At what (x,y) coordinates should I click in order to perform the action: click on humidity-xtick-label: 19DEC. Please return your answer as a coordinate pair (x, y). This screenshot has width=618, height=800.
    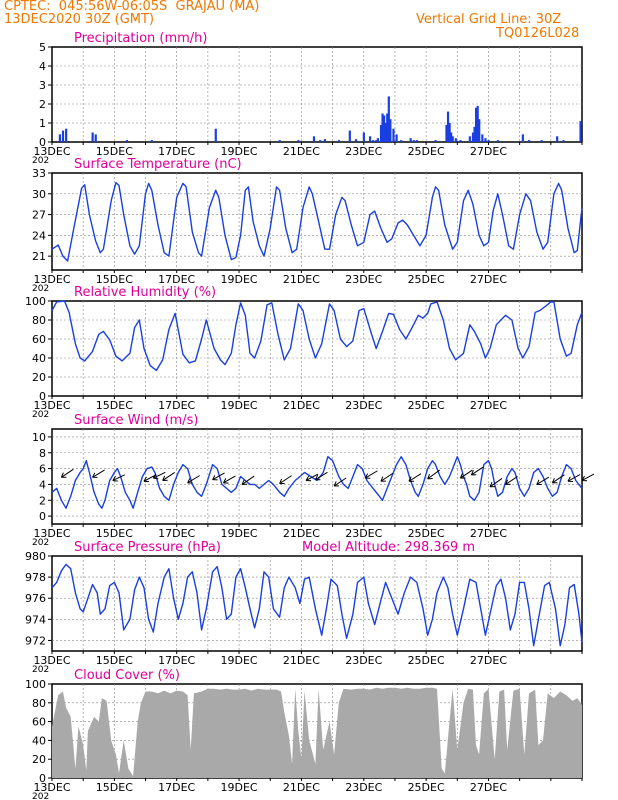
    Looking at the image, I should click on (239, 405).